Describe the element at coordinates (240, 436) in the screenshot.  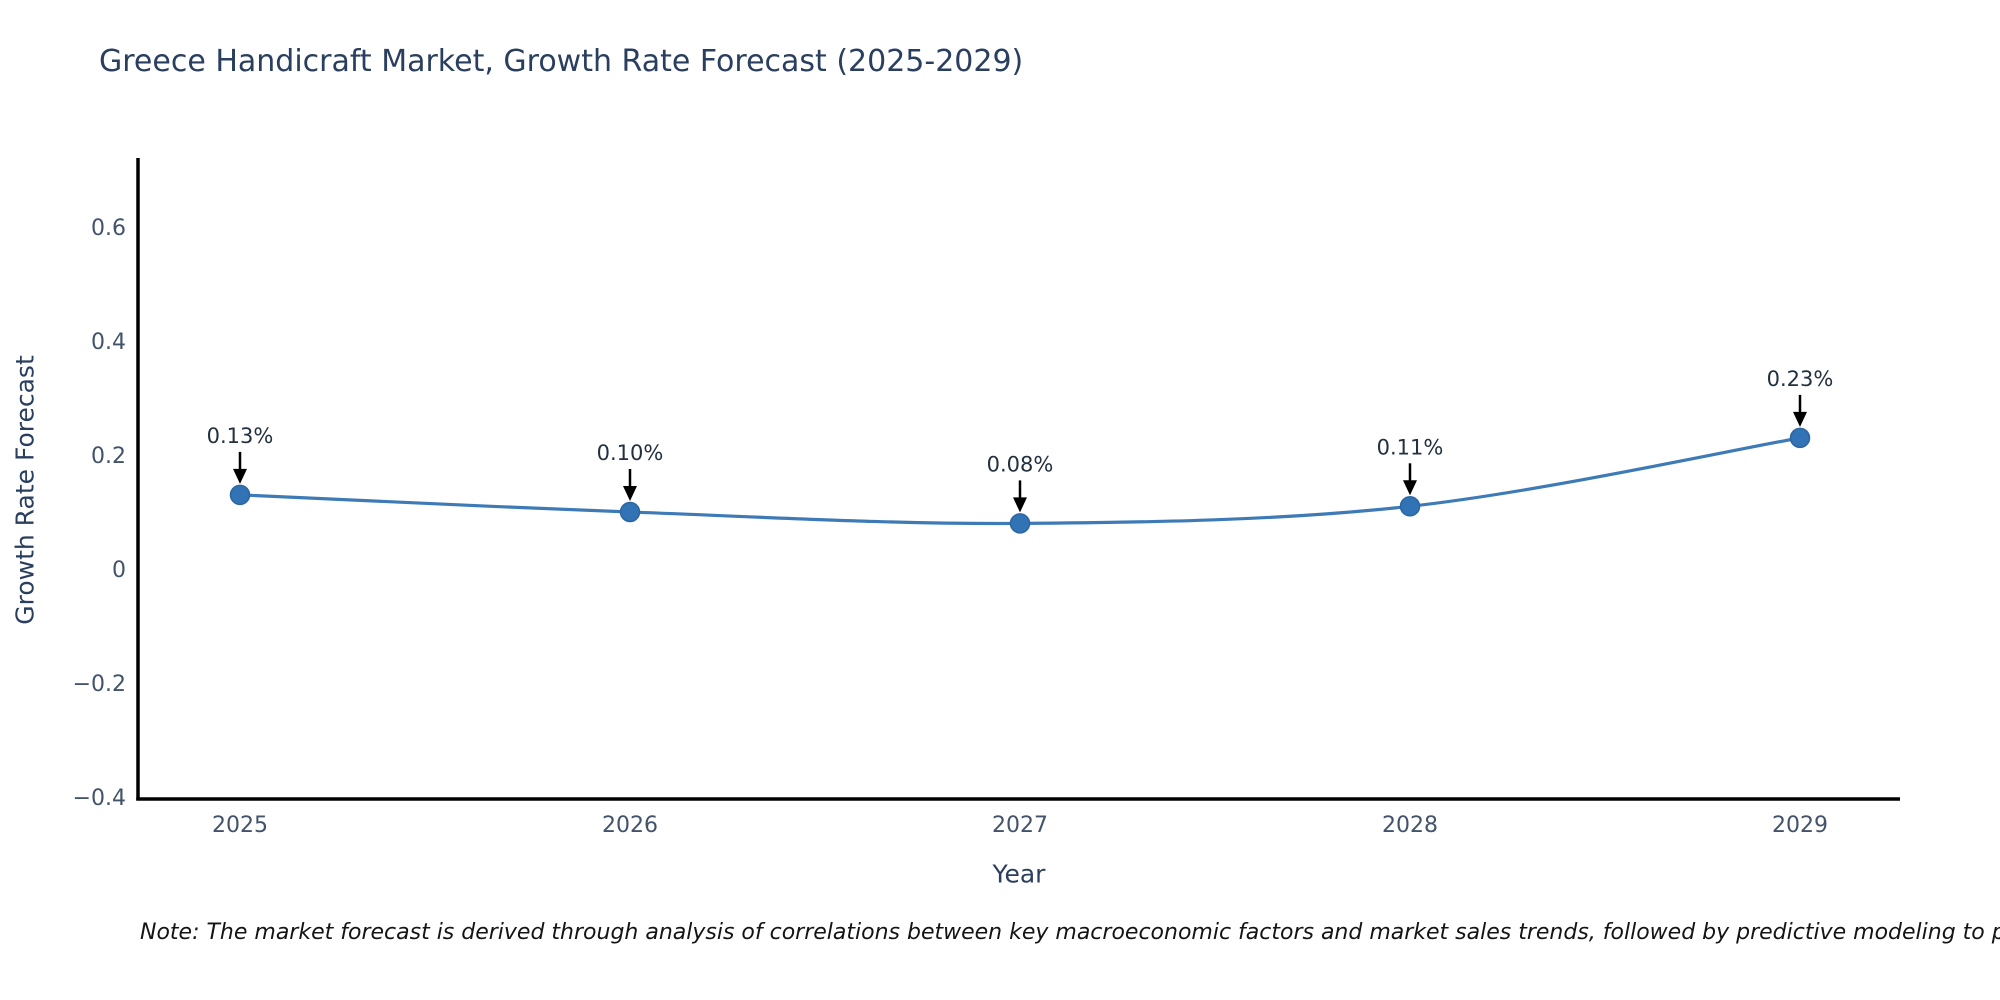
I see `point-annotation: 0.13%` at that location.